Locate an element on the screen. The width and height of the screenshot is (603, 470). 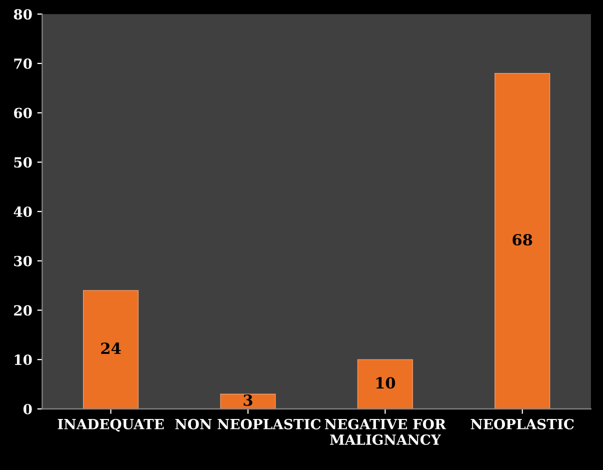
data-label: 24 is located at coordinates (111, 348).